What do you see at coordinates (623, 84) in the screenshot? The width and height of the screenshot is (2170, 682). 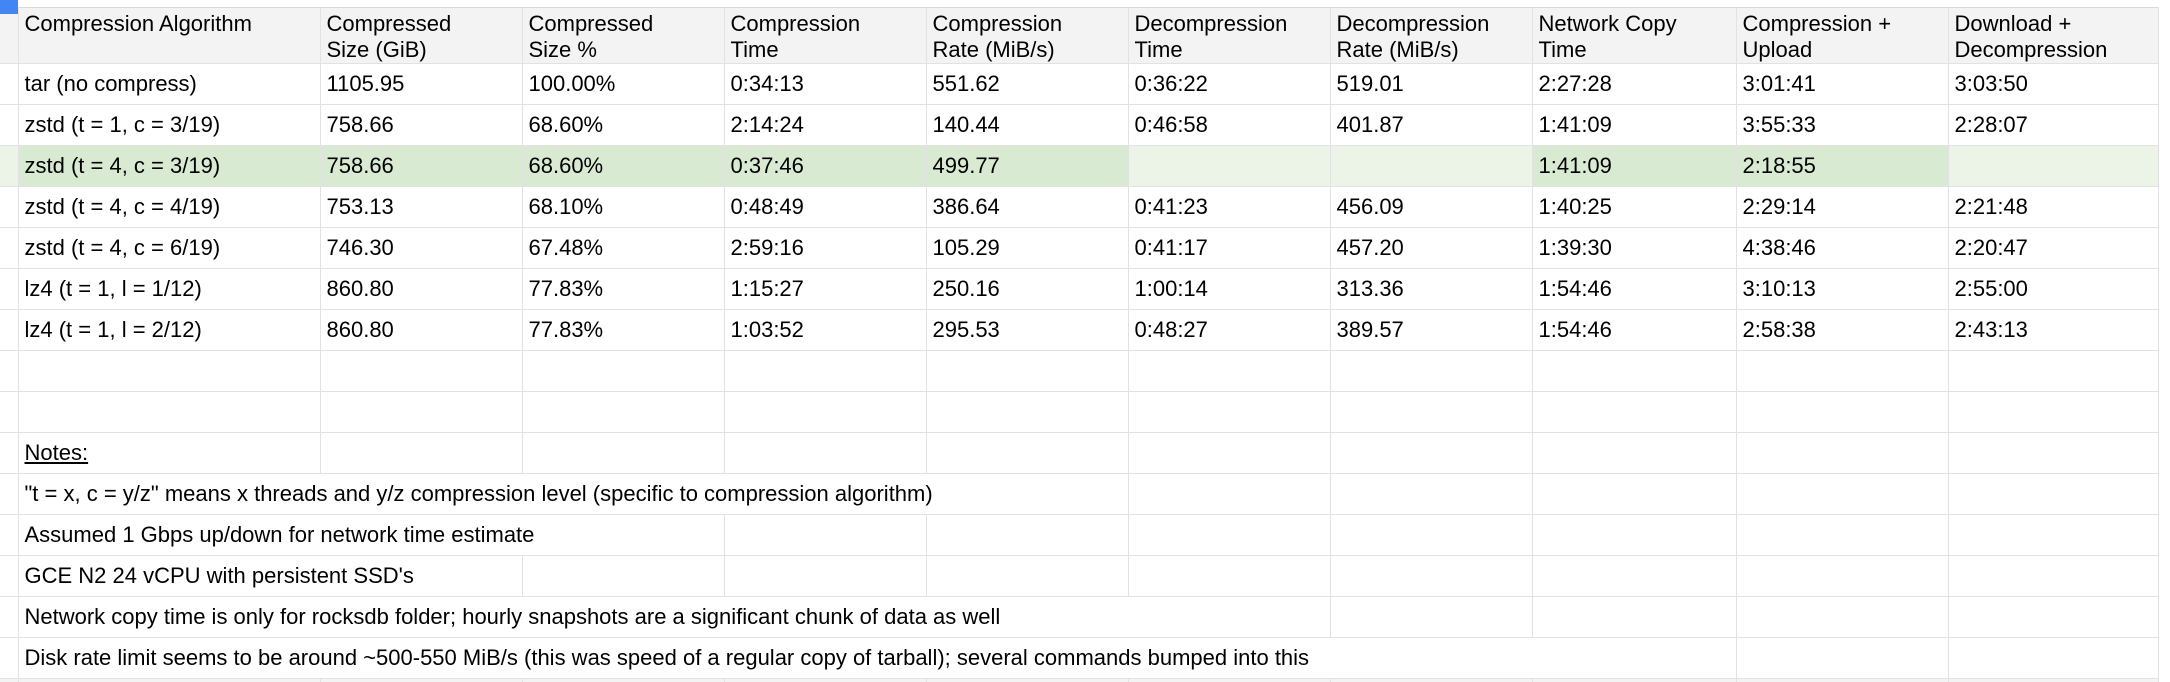 I see `cell: 100.00%` at bounding box center [623, 84].